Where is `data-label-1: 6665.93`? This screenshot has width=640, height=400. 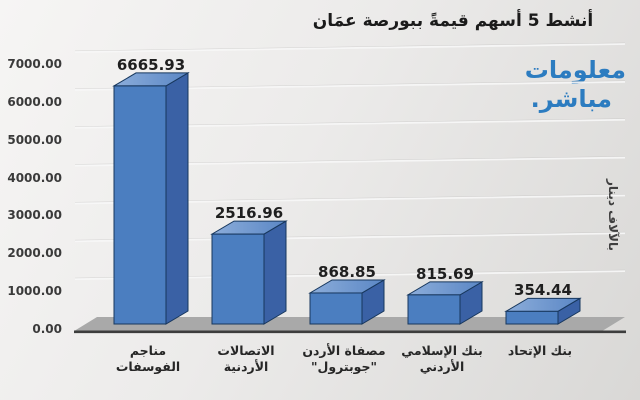
data-label-1: 6665.93 is located at coordinates (151, 64).